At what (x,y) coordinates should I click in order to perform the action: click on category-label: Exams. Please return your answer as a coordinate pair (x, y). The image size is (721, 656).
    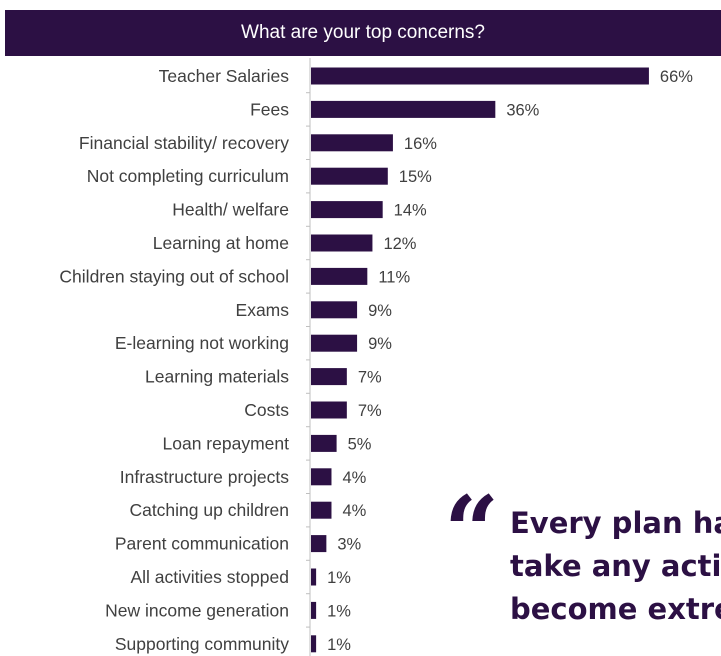
    Looking at the image, I should click on (263, 310).